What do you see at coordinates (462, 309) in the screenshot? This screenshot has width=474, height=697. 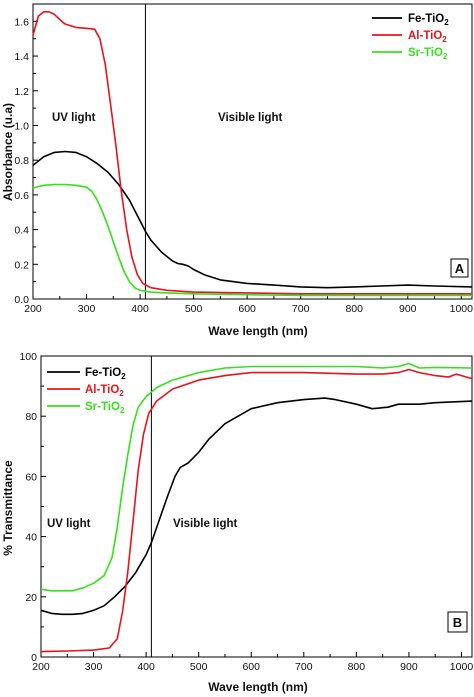 I see `panel-a-x-tick-label: 1000` at bounding box center [462, 309].